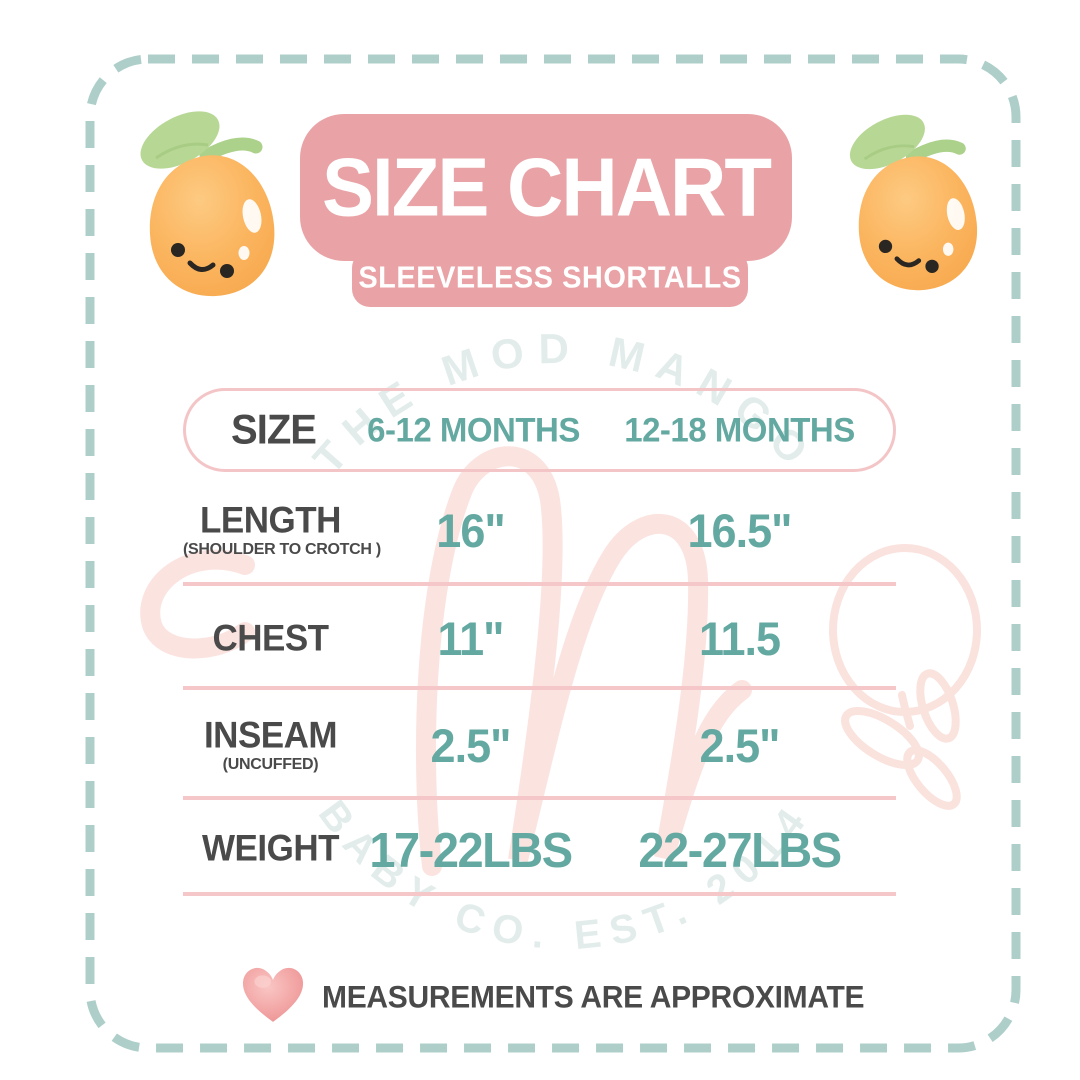 Image resolution: width=1080 pixels, height=1080 pixels. What do you see at coordinates (739, 638) in the screenshot?
I see `table-cell: 11.5` at bounding box center [739, 638].